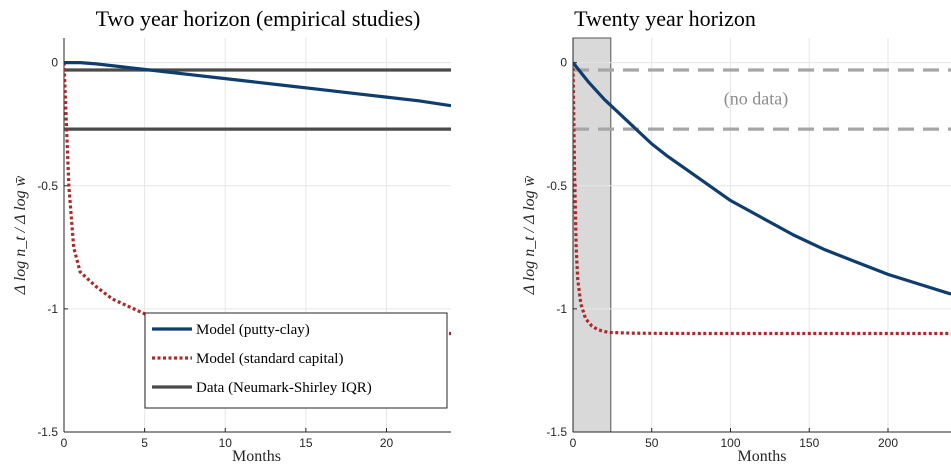 The image size is (951, 473). Describe the element at coordinates (269, 359) in the screenshot. I see `legend-label: Model (standard capital)` at that location.